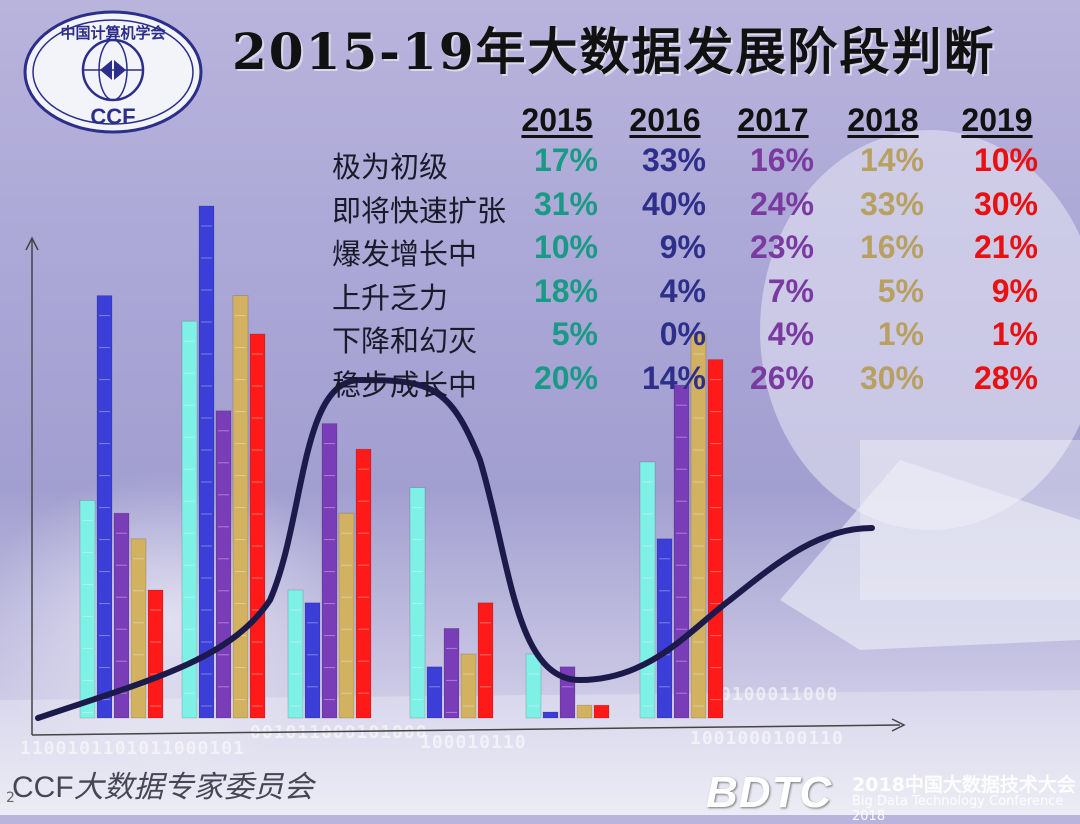 The width and height of the screenshot is (1080, 824). What do you see at coordinates (565, 247) in the screenshot?
I see `table-cell-2015: 10%` at bounding box center [565, 247].